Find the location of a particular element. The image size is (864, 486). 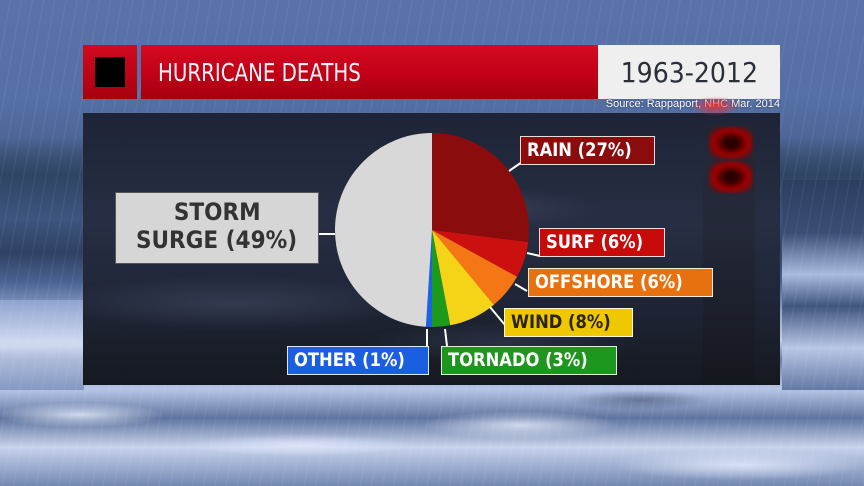

buoy-glow is located at coordinates (715, 106).